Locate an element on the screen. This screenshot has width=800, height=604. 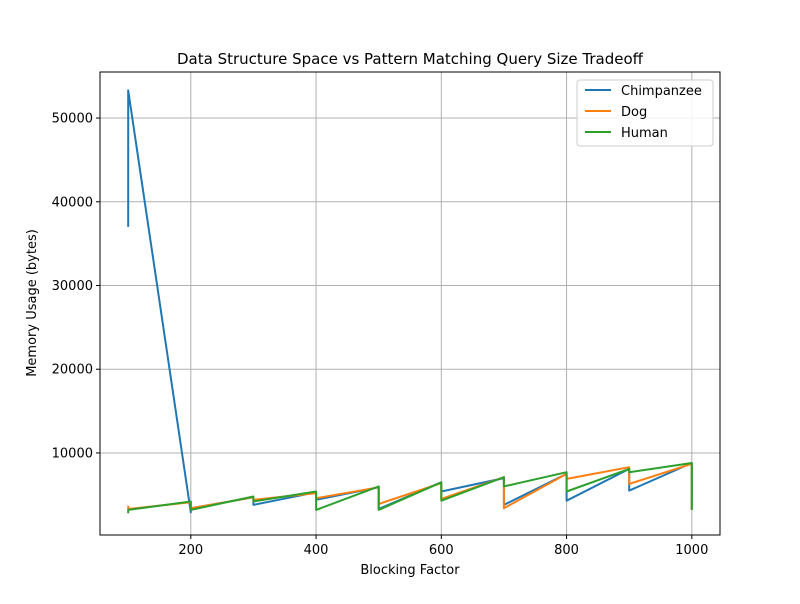
x-axis-label: Blocking Factor is located at coordinates (410, 570).